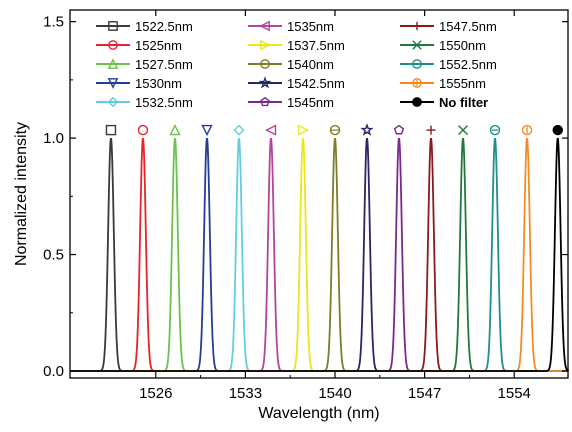  What do you see at coordinates (53, 255) in the screenshot?
I see `y-tick-label: 0.5` at bounding box center [53, 255].